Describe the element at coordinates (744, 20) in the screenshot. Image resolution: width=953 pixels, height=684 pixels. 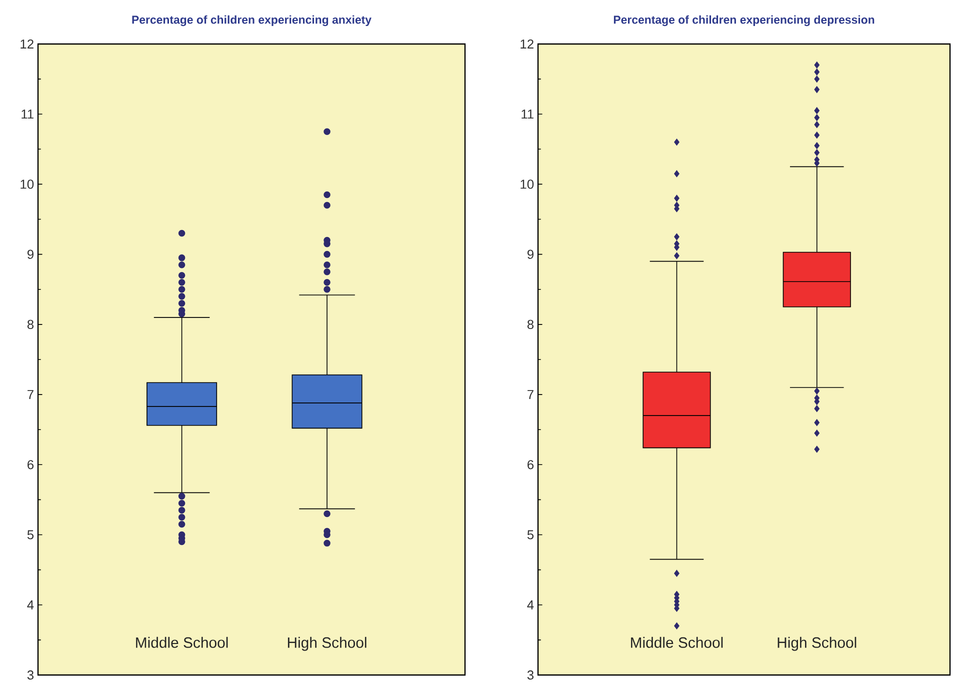
I see `chart-title: Percentage of children experiencing depression` at that location.